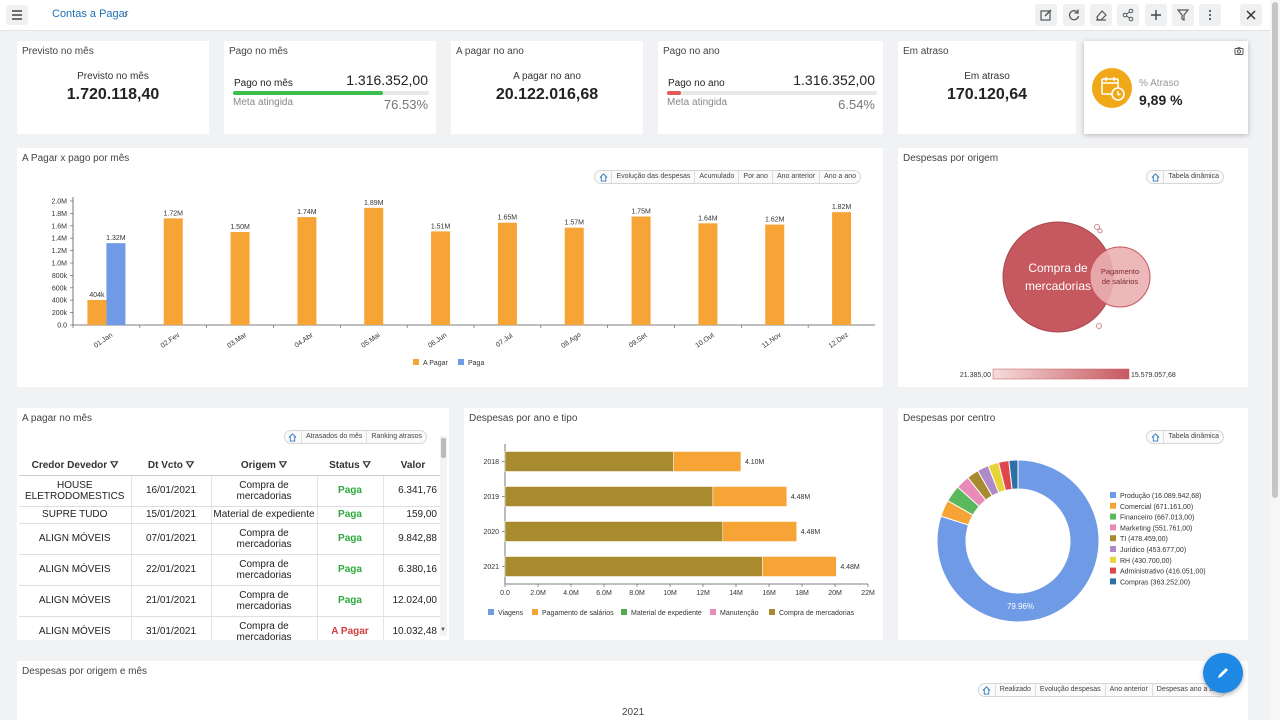  Describe the element at coordinates (1210, 15) in the screenshot. I see `more-options-button` at that location.